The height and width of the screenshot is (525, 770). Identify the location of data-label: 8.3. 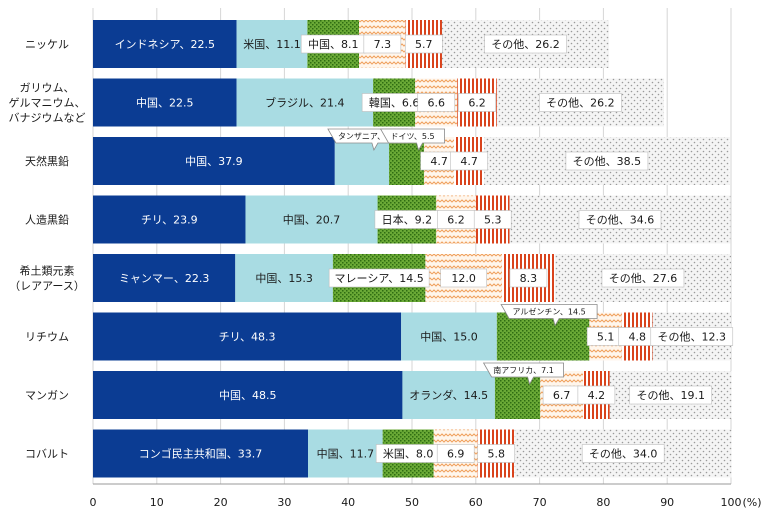
(529, 278).